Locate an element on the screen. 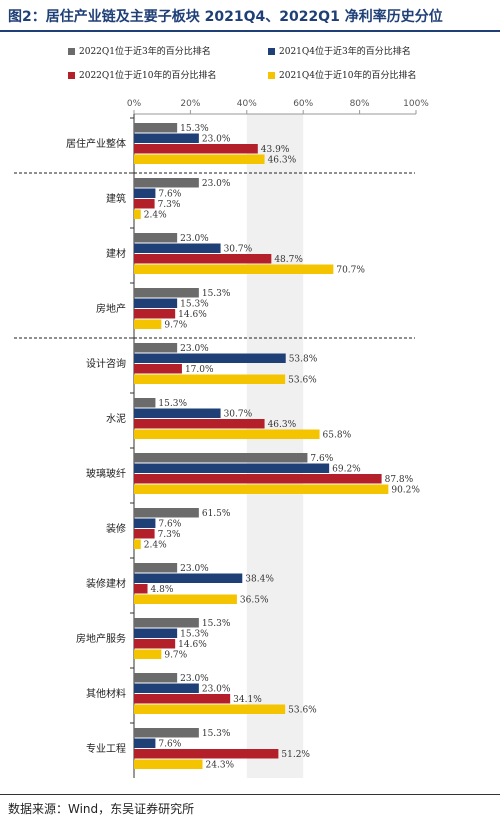 The width and height of the screenshot is (500, 825). bar-value-label: 69.2% is located at coordinates (346, 470).